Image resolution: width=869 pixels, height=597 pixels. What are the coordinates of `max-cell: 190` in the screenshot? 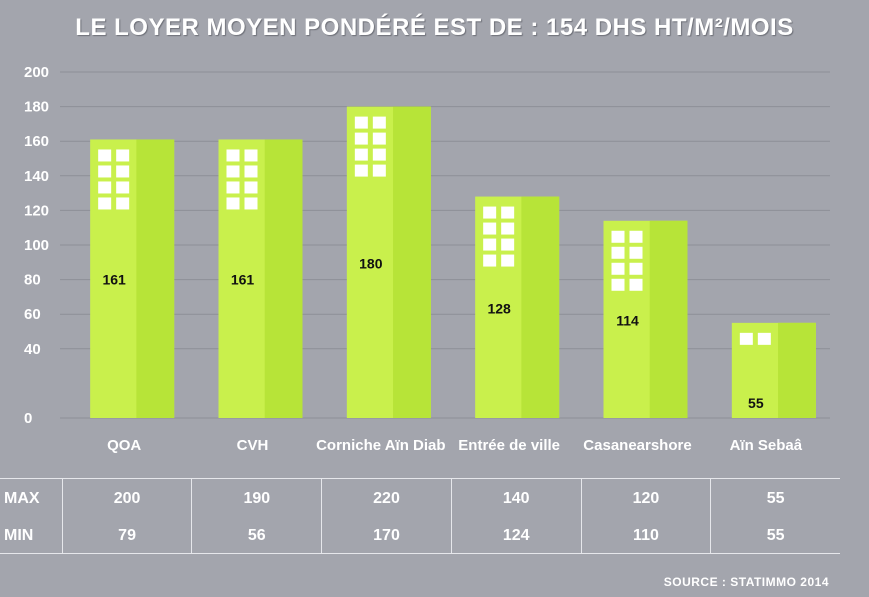 It's located at (256, 498).